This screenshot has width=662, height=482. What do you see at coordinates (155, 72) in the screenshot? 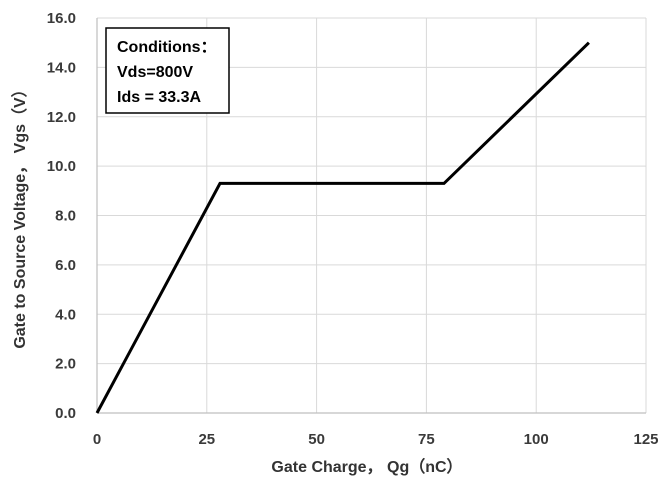
I see `conditions-vds: Vds=800V` at bounding box center [155, 72].